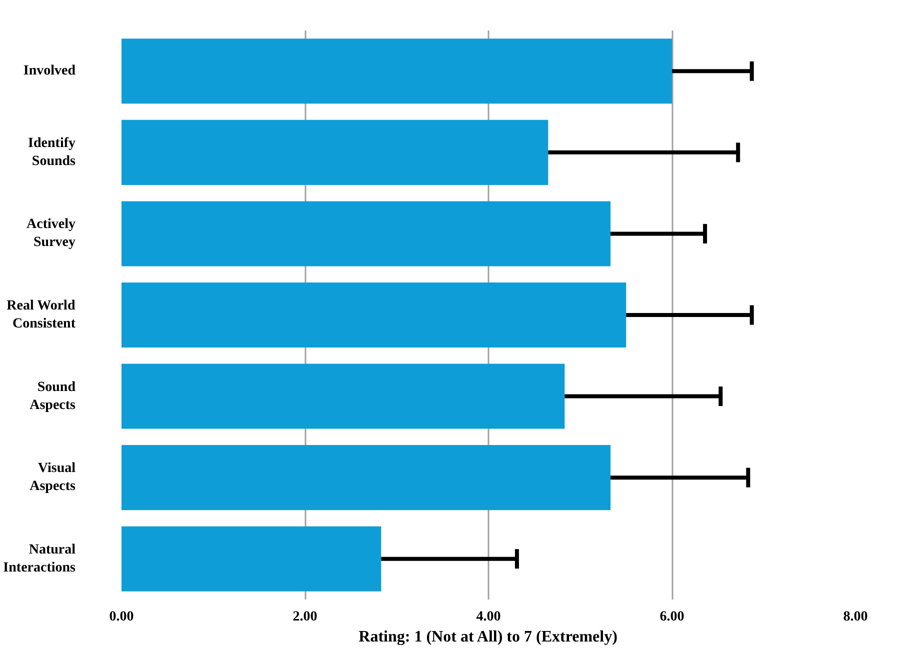  Describe the element at coordinates (488, 617) in the screenshot. I see `x-tick-label: 4.00` at that location.